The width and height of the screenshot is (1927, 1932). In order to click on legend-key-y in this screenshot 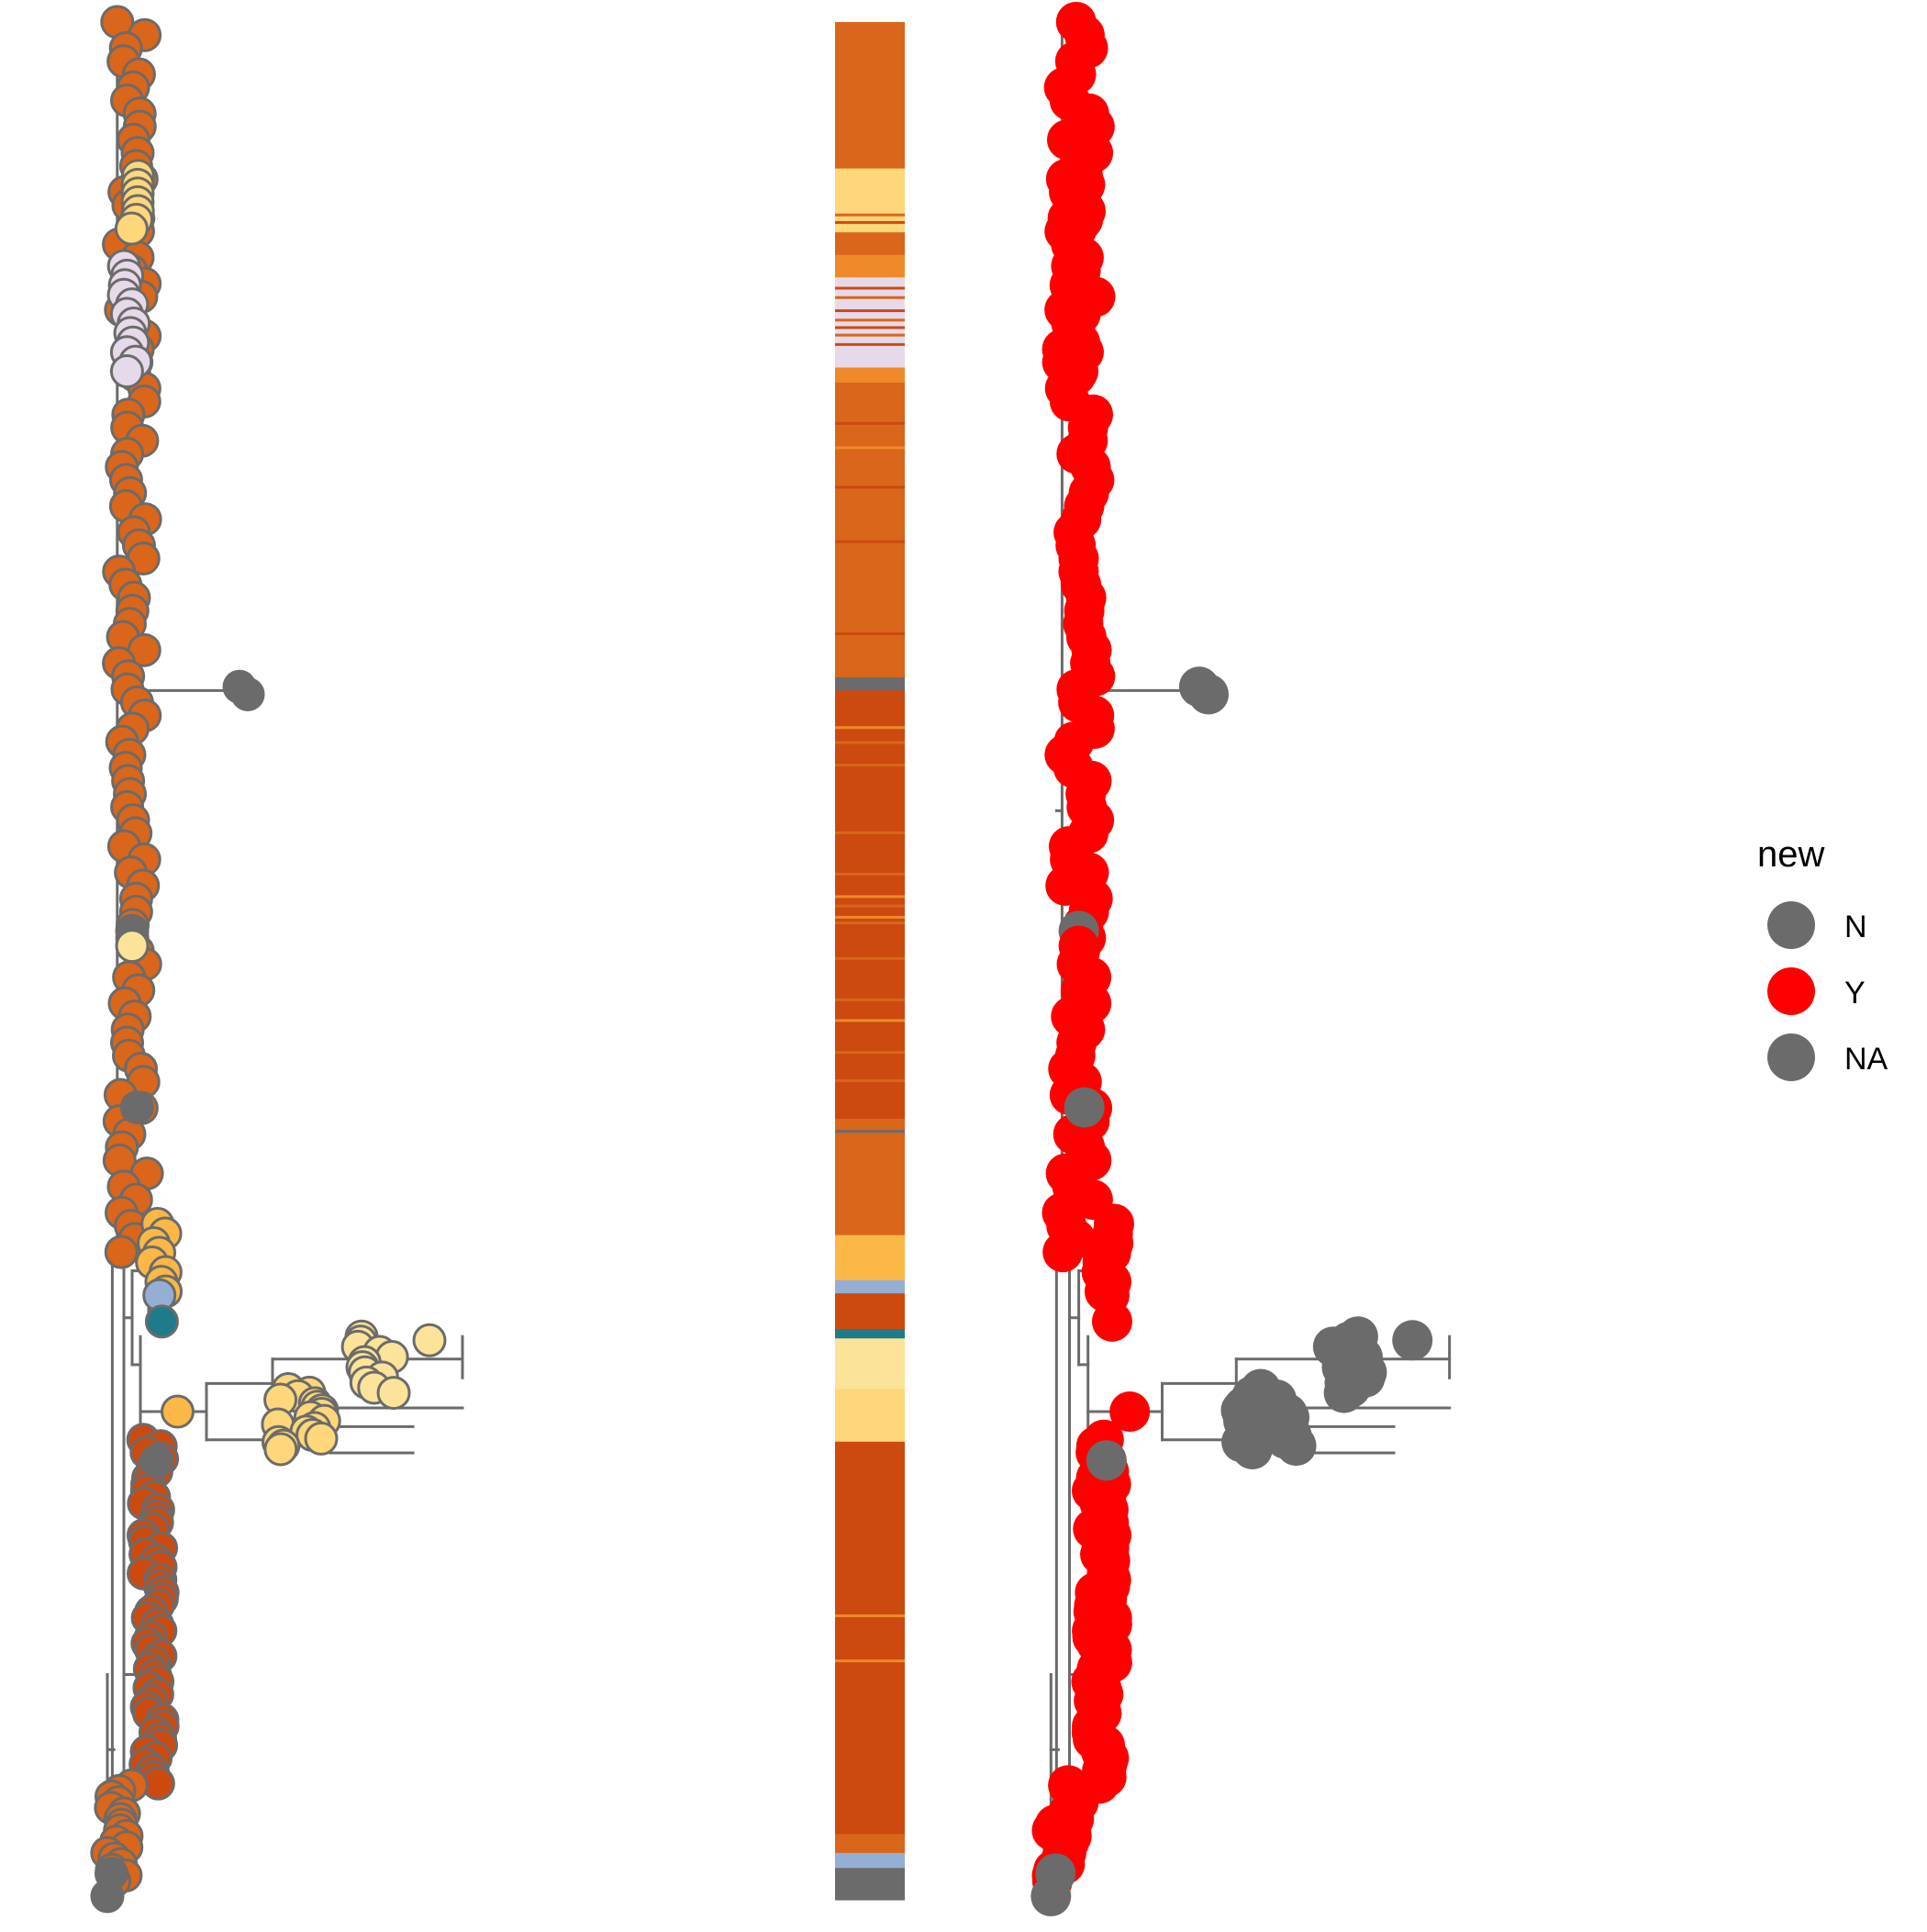, I will do `click(1791, 991)`.